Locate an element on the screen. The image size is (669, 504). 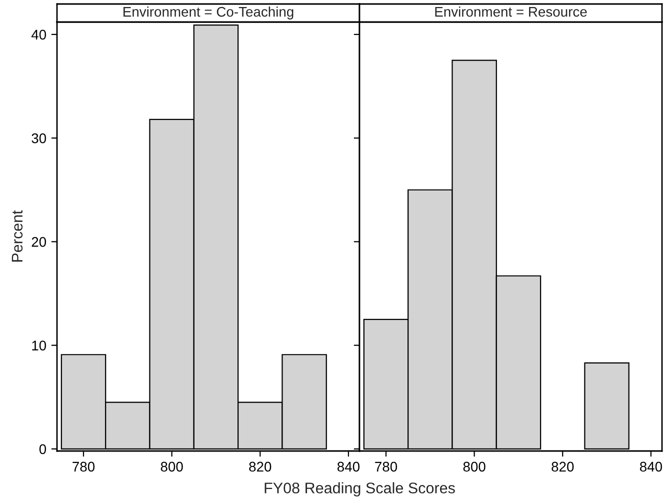
y-tick-label: 40 is located at coordinates (38, 35).